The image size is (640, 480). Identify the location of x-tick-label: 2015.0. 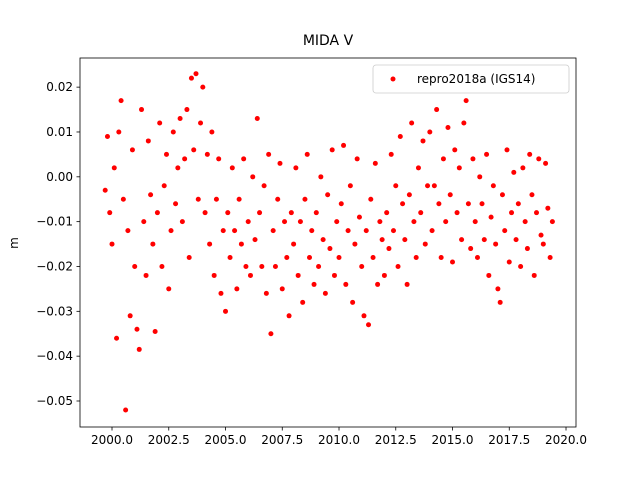
(453, 440).